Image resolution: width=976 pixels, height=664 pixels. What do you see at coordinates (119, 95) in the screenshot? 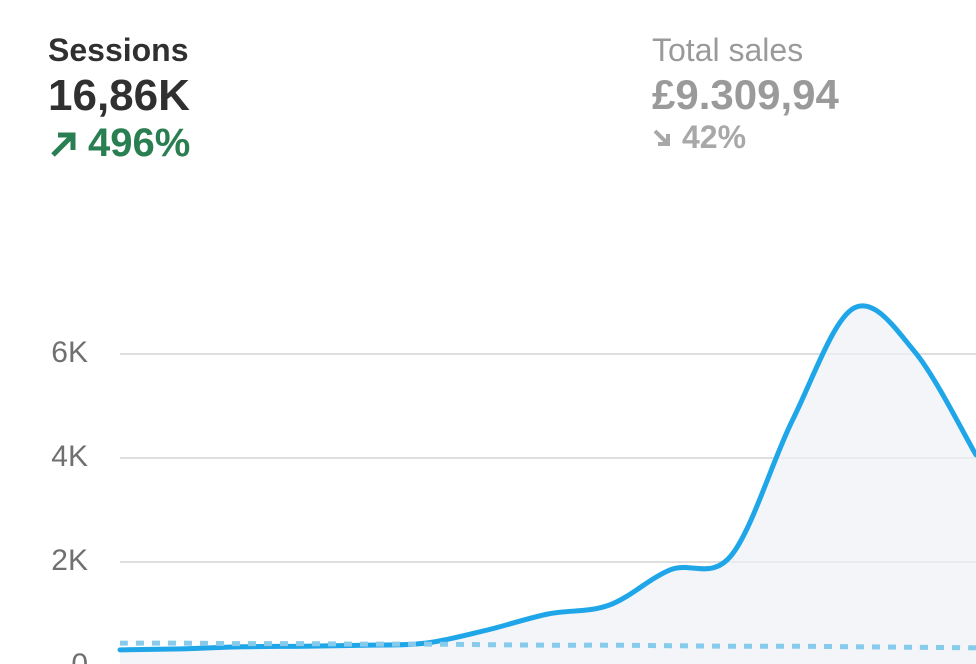
I see `metric-value: 16,86K` at bounding box center [119, 95].